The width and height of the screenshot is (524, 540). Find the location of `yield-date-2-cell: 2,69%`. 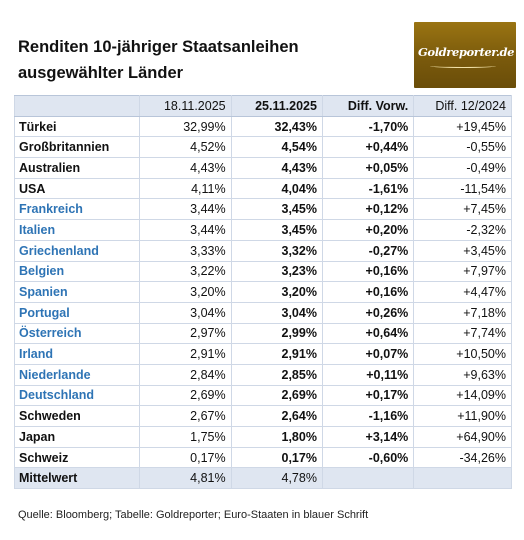

yield-date-2-cell: 2,69% is located at coordinates (276, 395).